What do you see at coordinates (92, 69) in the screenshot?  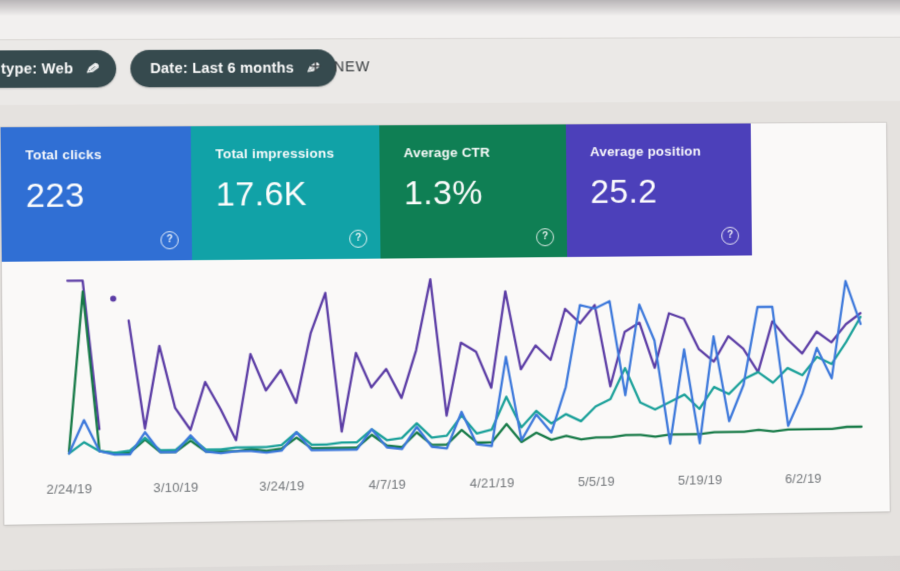 I see `edit-pencil-icon: ✎` at bounding box center [92, 69].